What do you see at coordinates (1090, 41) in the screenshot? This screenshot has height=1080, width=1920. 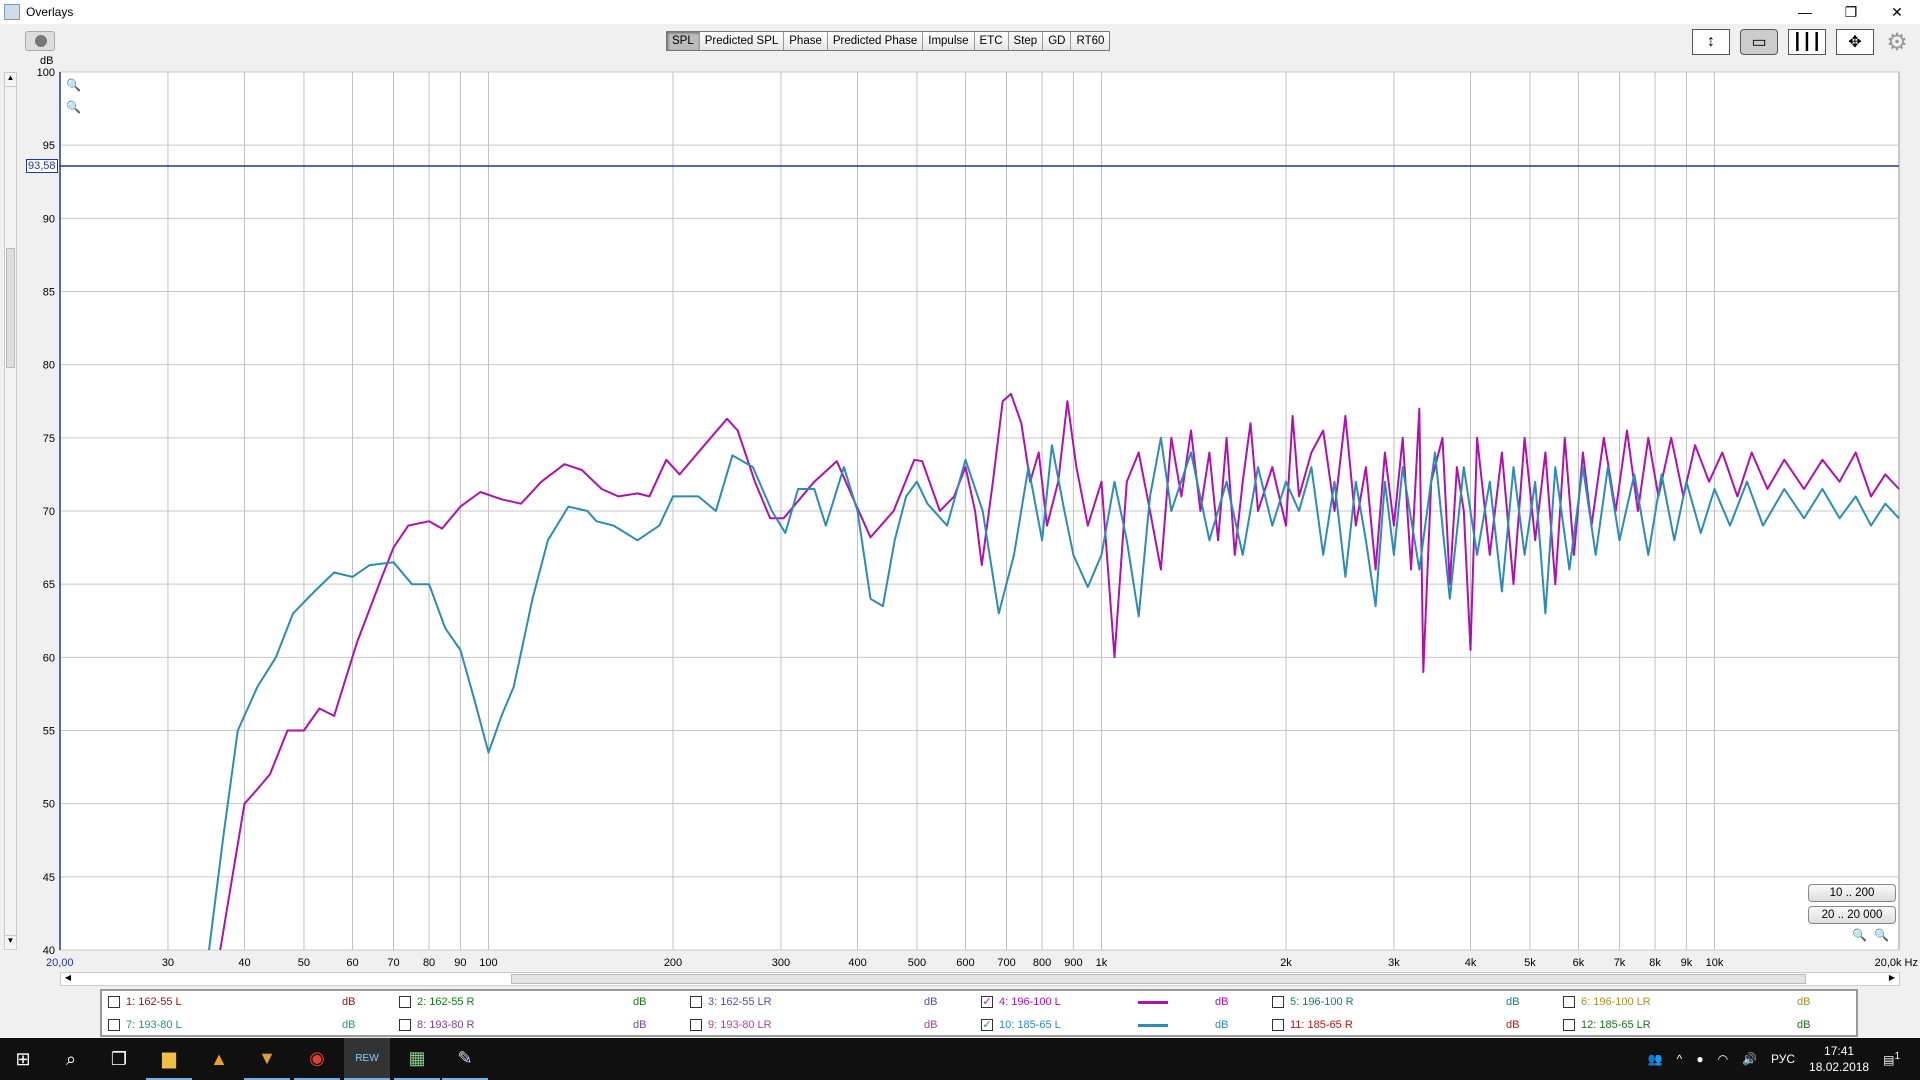 I see `tab-rt60: RT60` at bounding box center [1090, 41].